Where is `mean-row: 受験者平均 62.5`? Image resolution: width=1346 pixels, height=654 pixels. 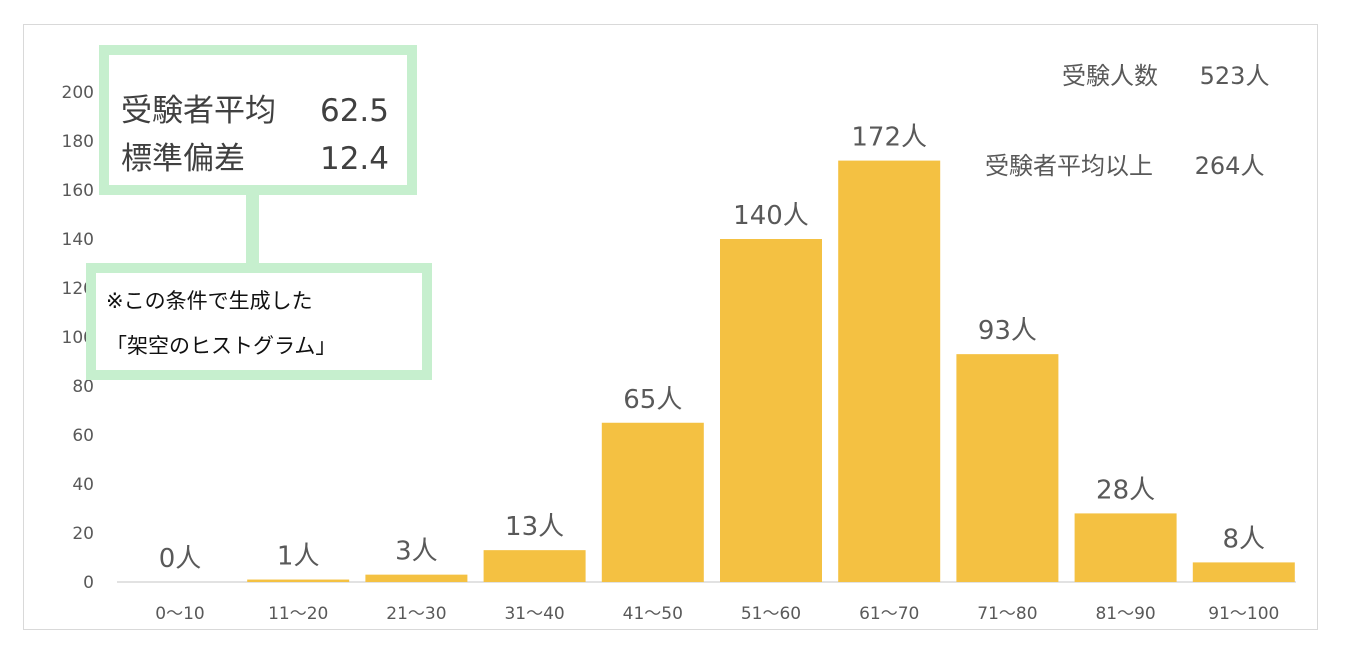
mean-row: 受験者平均 62.5 is located at coordinates (255, 107).